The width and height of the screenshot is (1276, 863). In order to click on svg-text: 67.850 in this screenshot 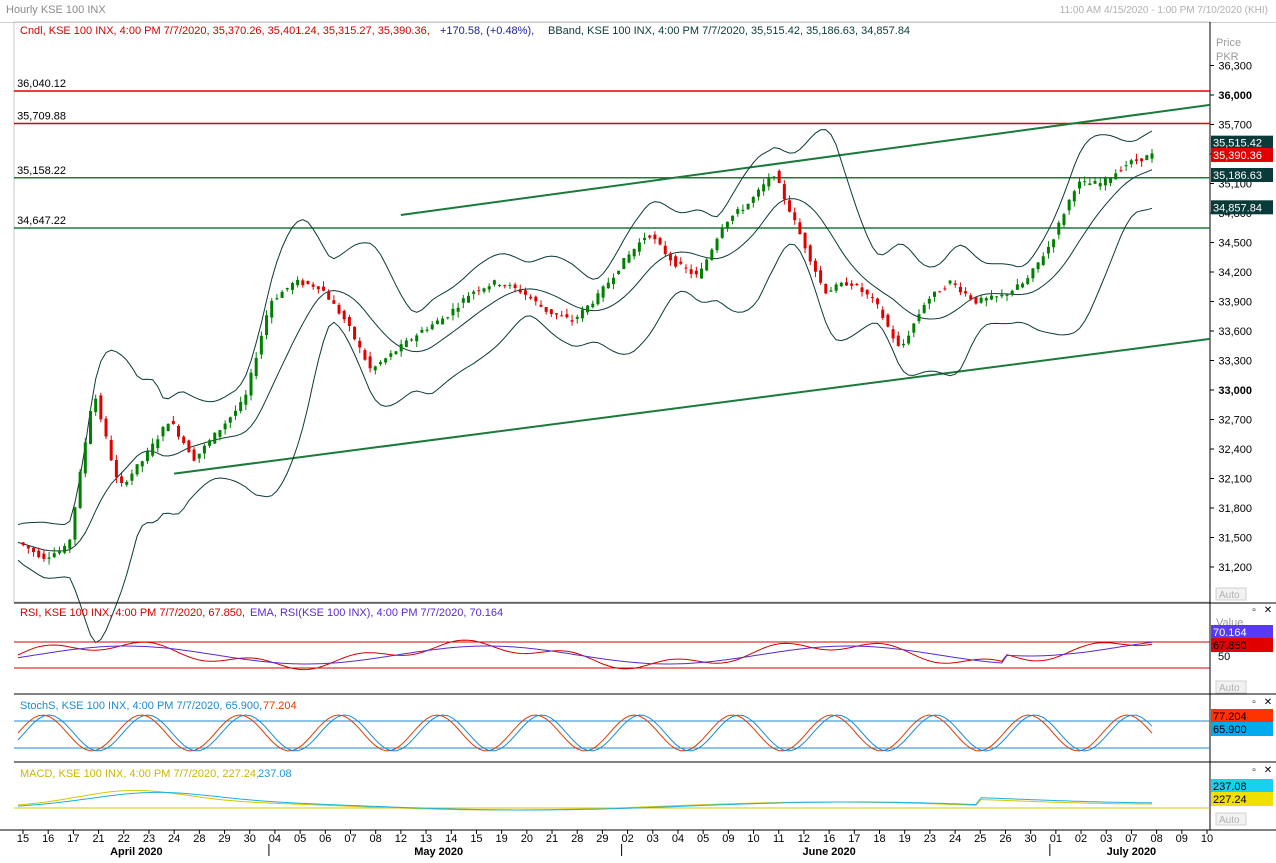, I will do `click(1230, 646)`.